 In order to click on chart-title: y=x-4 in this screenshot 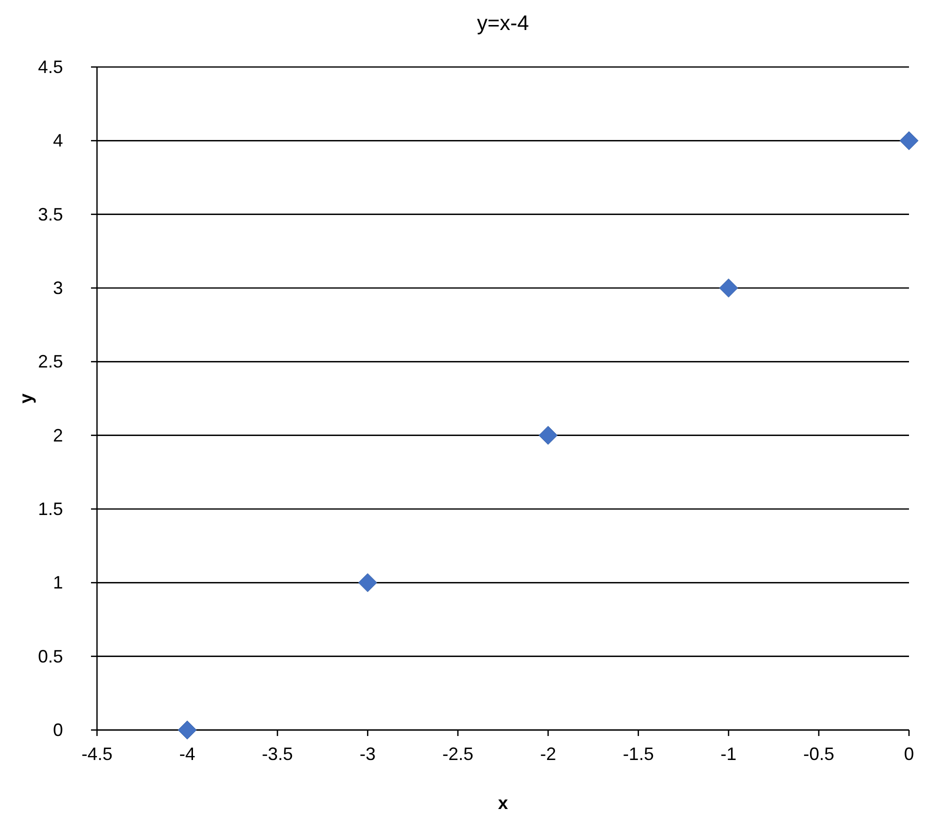, I will do `click(503, 23)`.